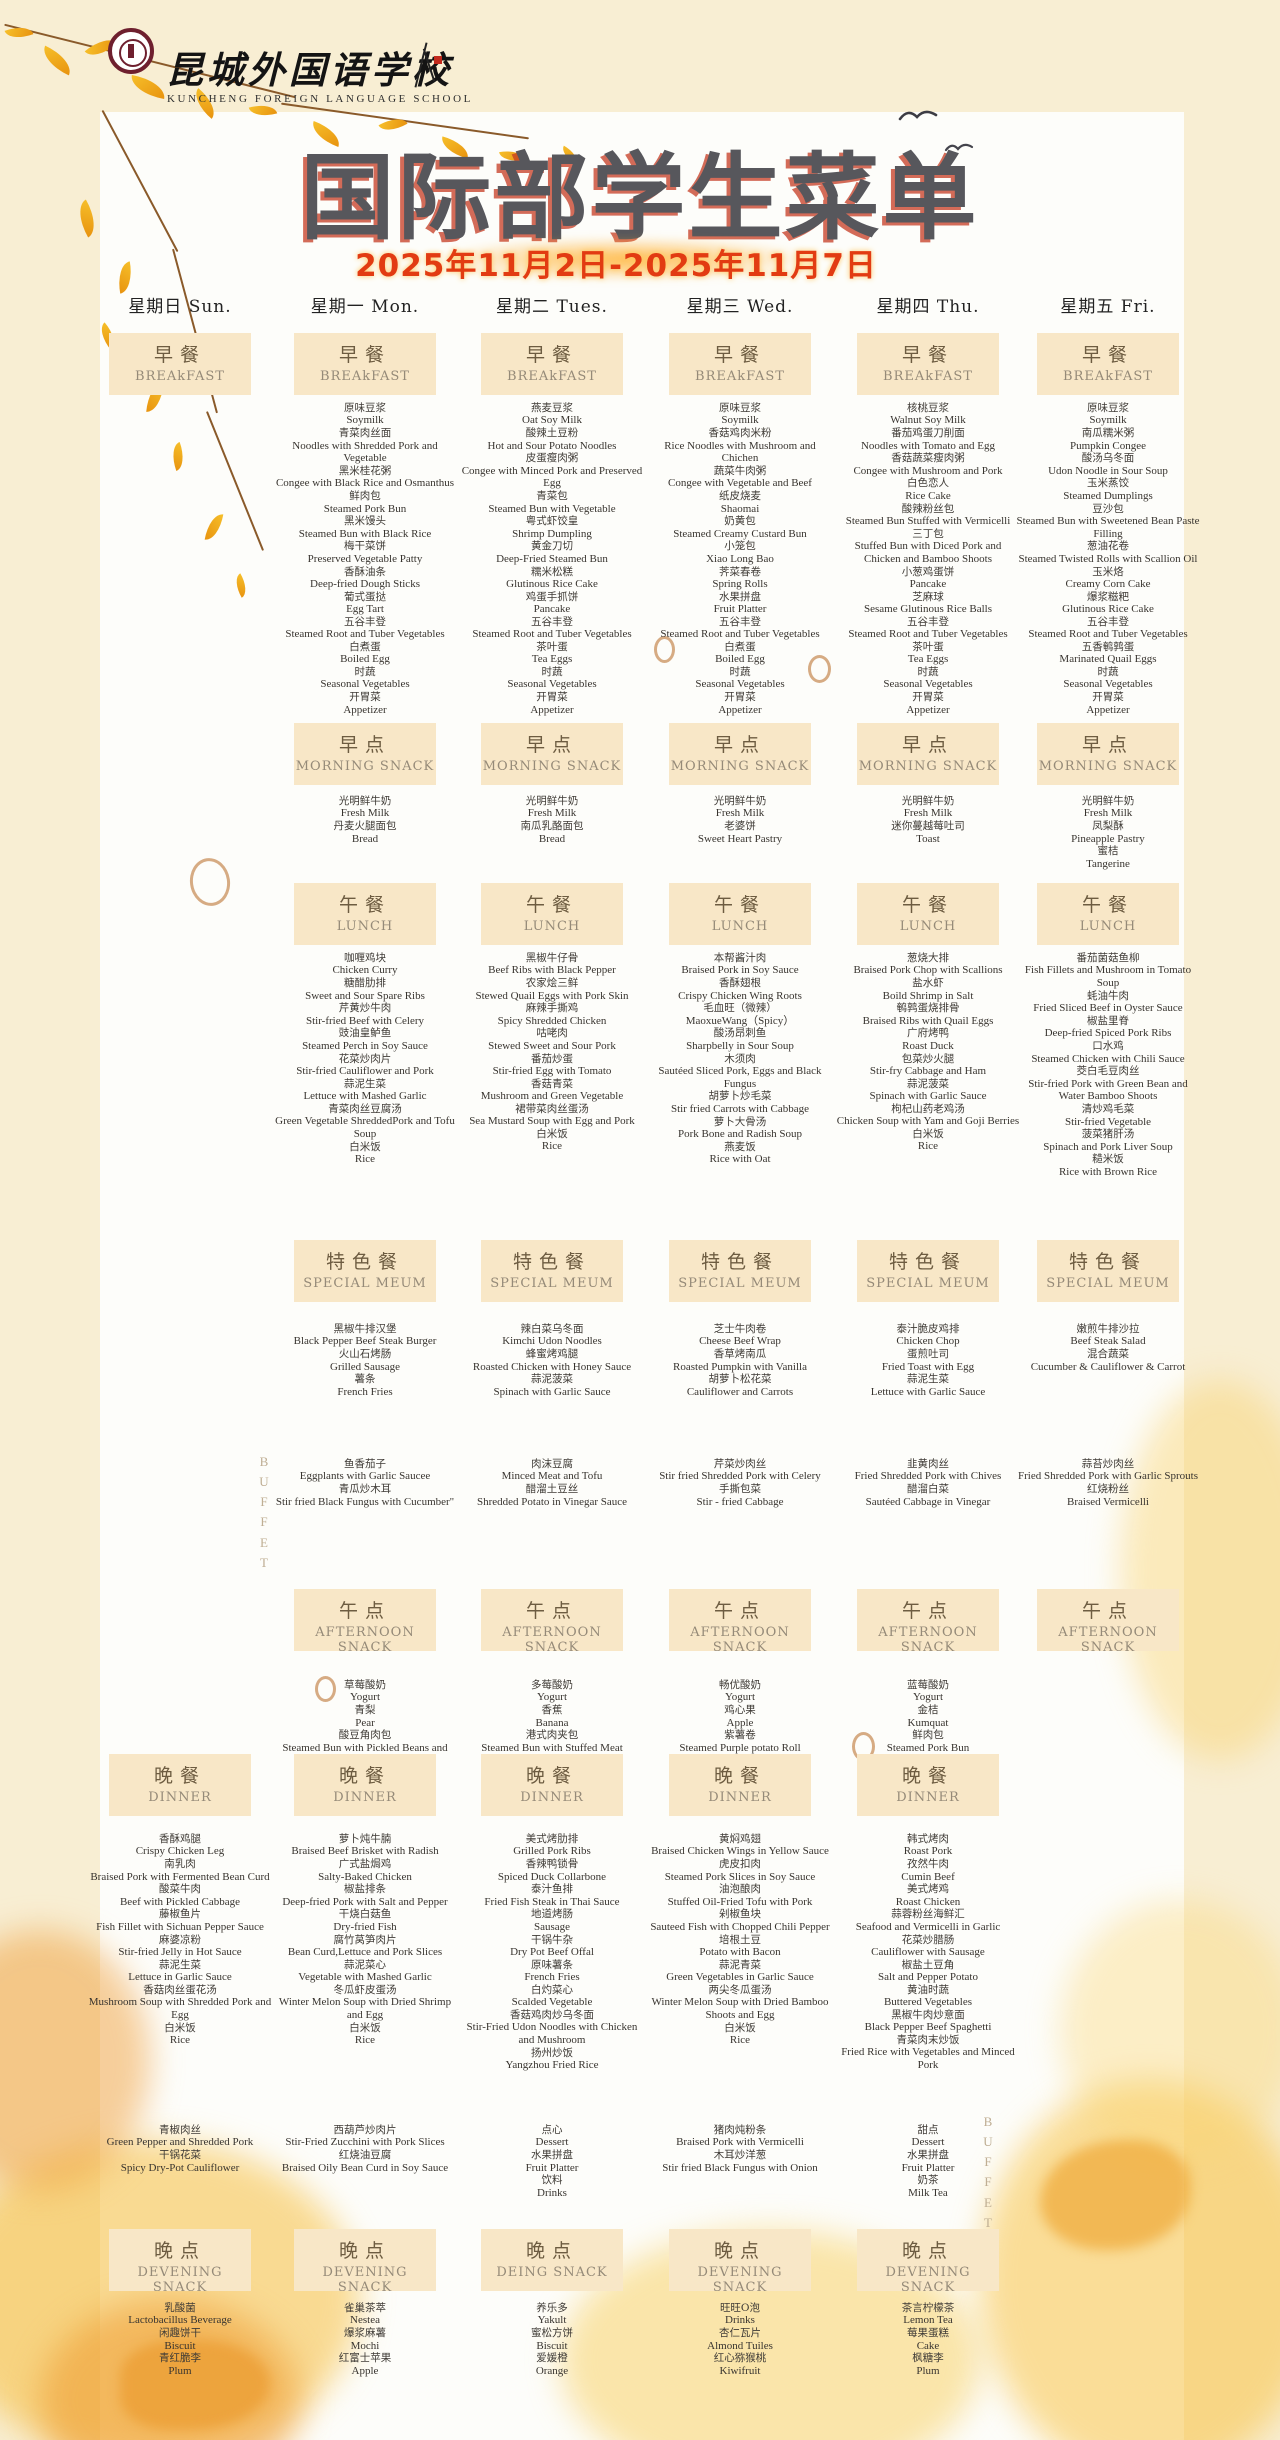  What do you see at coordinates (365, 964) in the screenshot?
I see `menu-item: 咖喱鸡块 Chicken Curry` at bounding box center [365, 964].